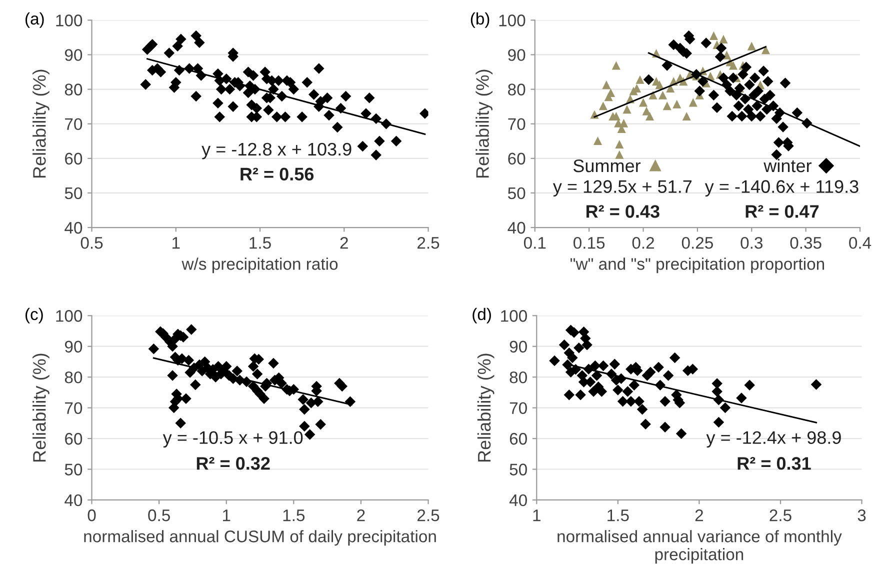 Image resolution: width=874 pixels, height=576 pixels. Describe the element at coordinates (277, 174) in the screenshot. I see `annotation: R² = 0.56` at that location.